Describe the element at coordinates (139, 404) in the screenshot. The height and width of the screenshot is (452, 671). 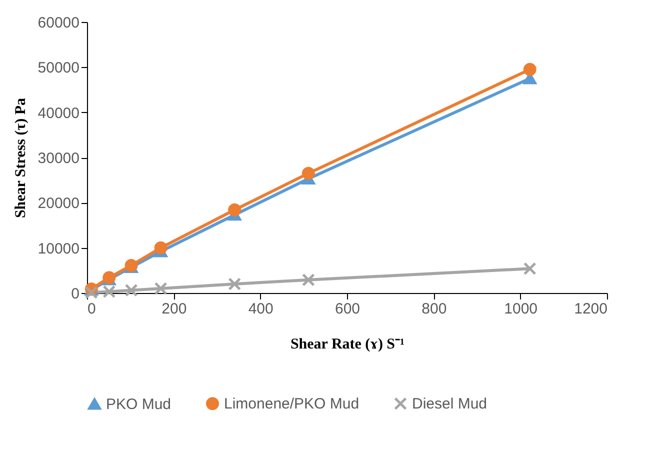
I see `legend-label: PKO Mud` at that location.